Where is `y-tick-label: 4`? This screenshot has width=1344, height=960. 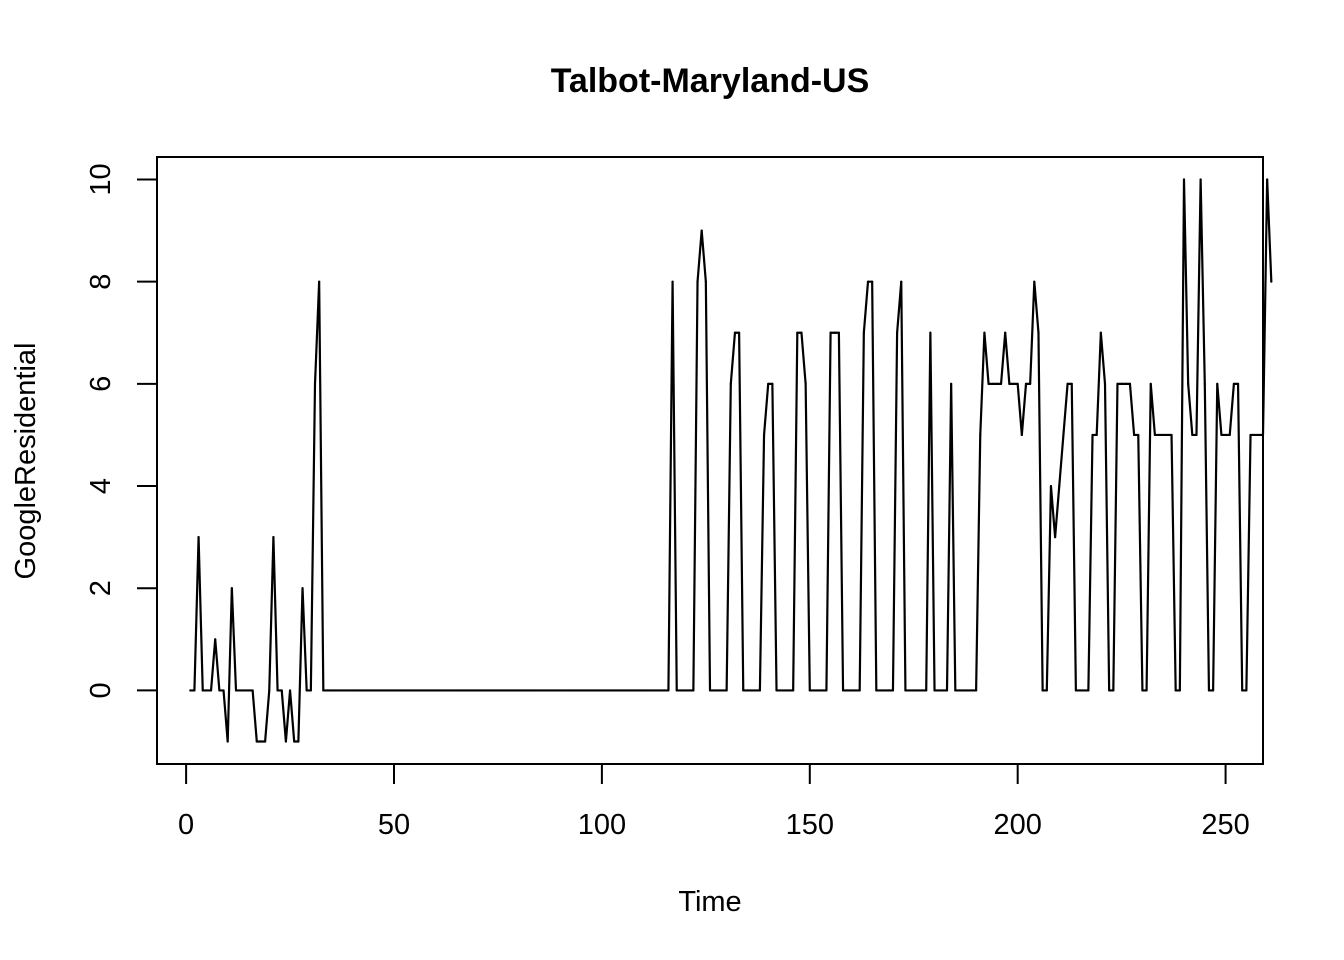 y-tick-label: 4 is located at coordinates (101, 486).